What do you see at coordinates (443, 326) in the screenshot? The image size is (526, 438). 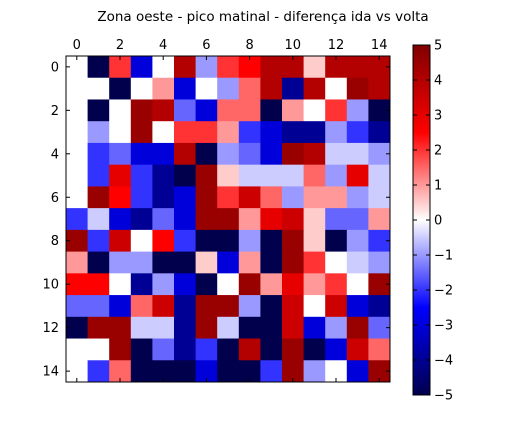 I see `colorbar-tick-label: −3` at bounding box center [443, 326].